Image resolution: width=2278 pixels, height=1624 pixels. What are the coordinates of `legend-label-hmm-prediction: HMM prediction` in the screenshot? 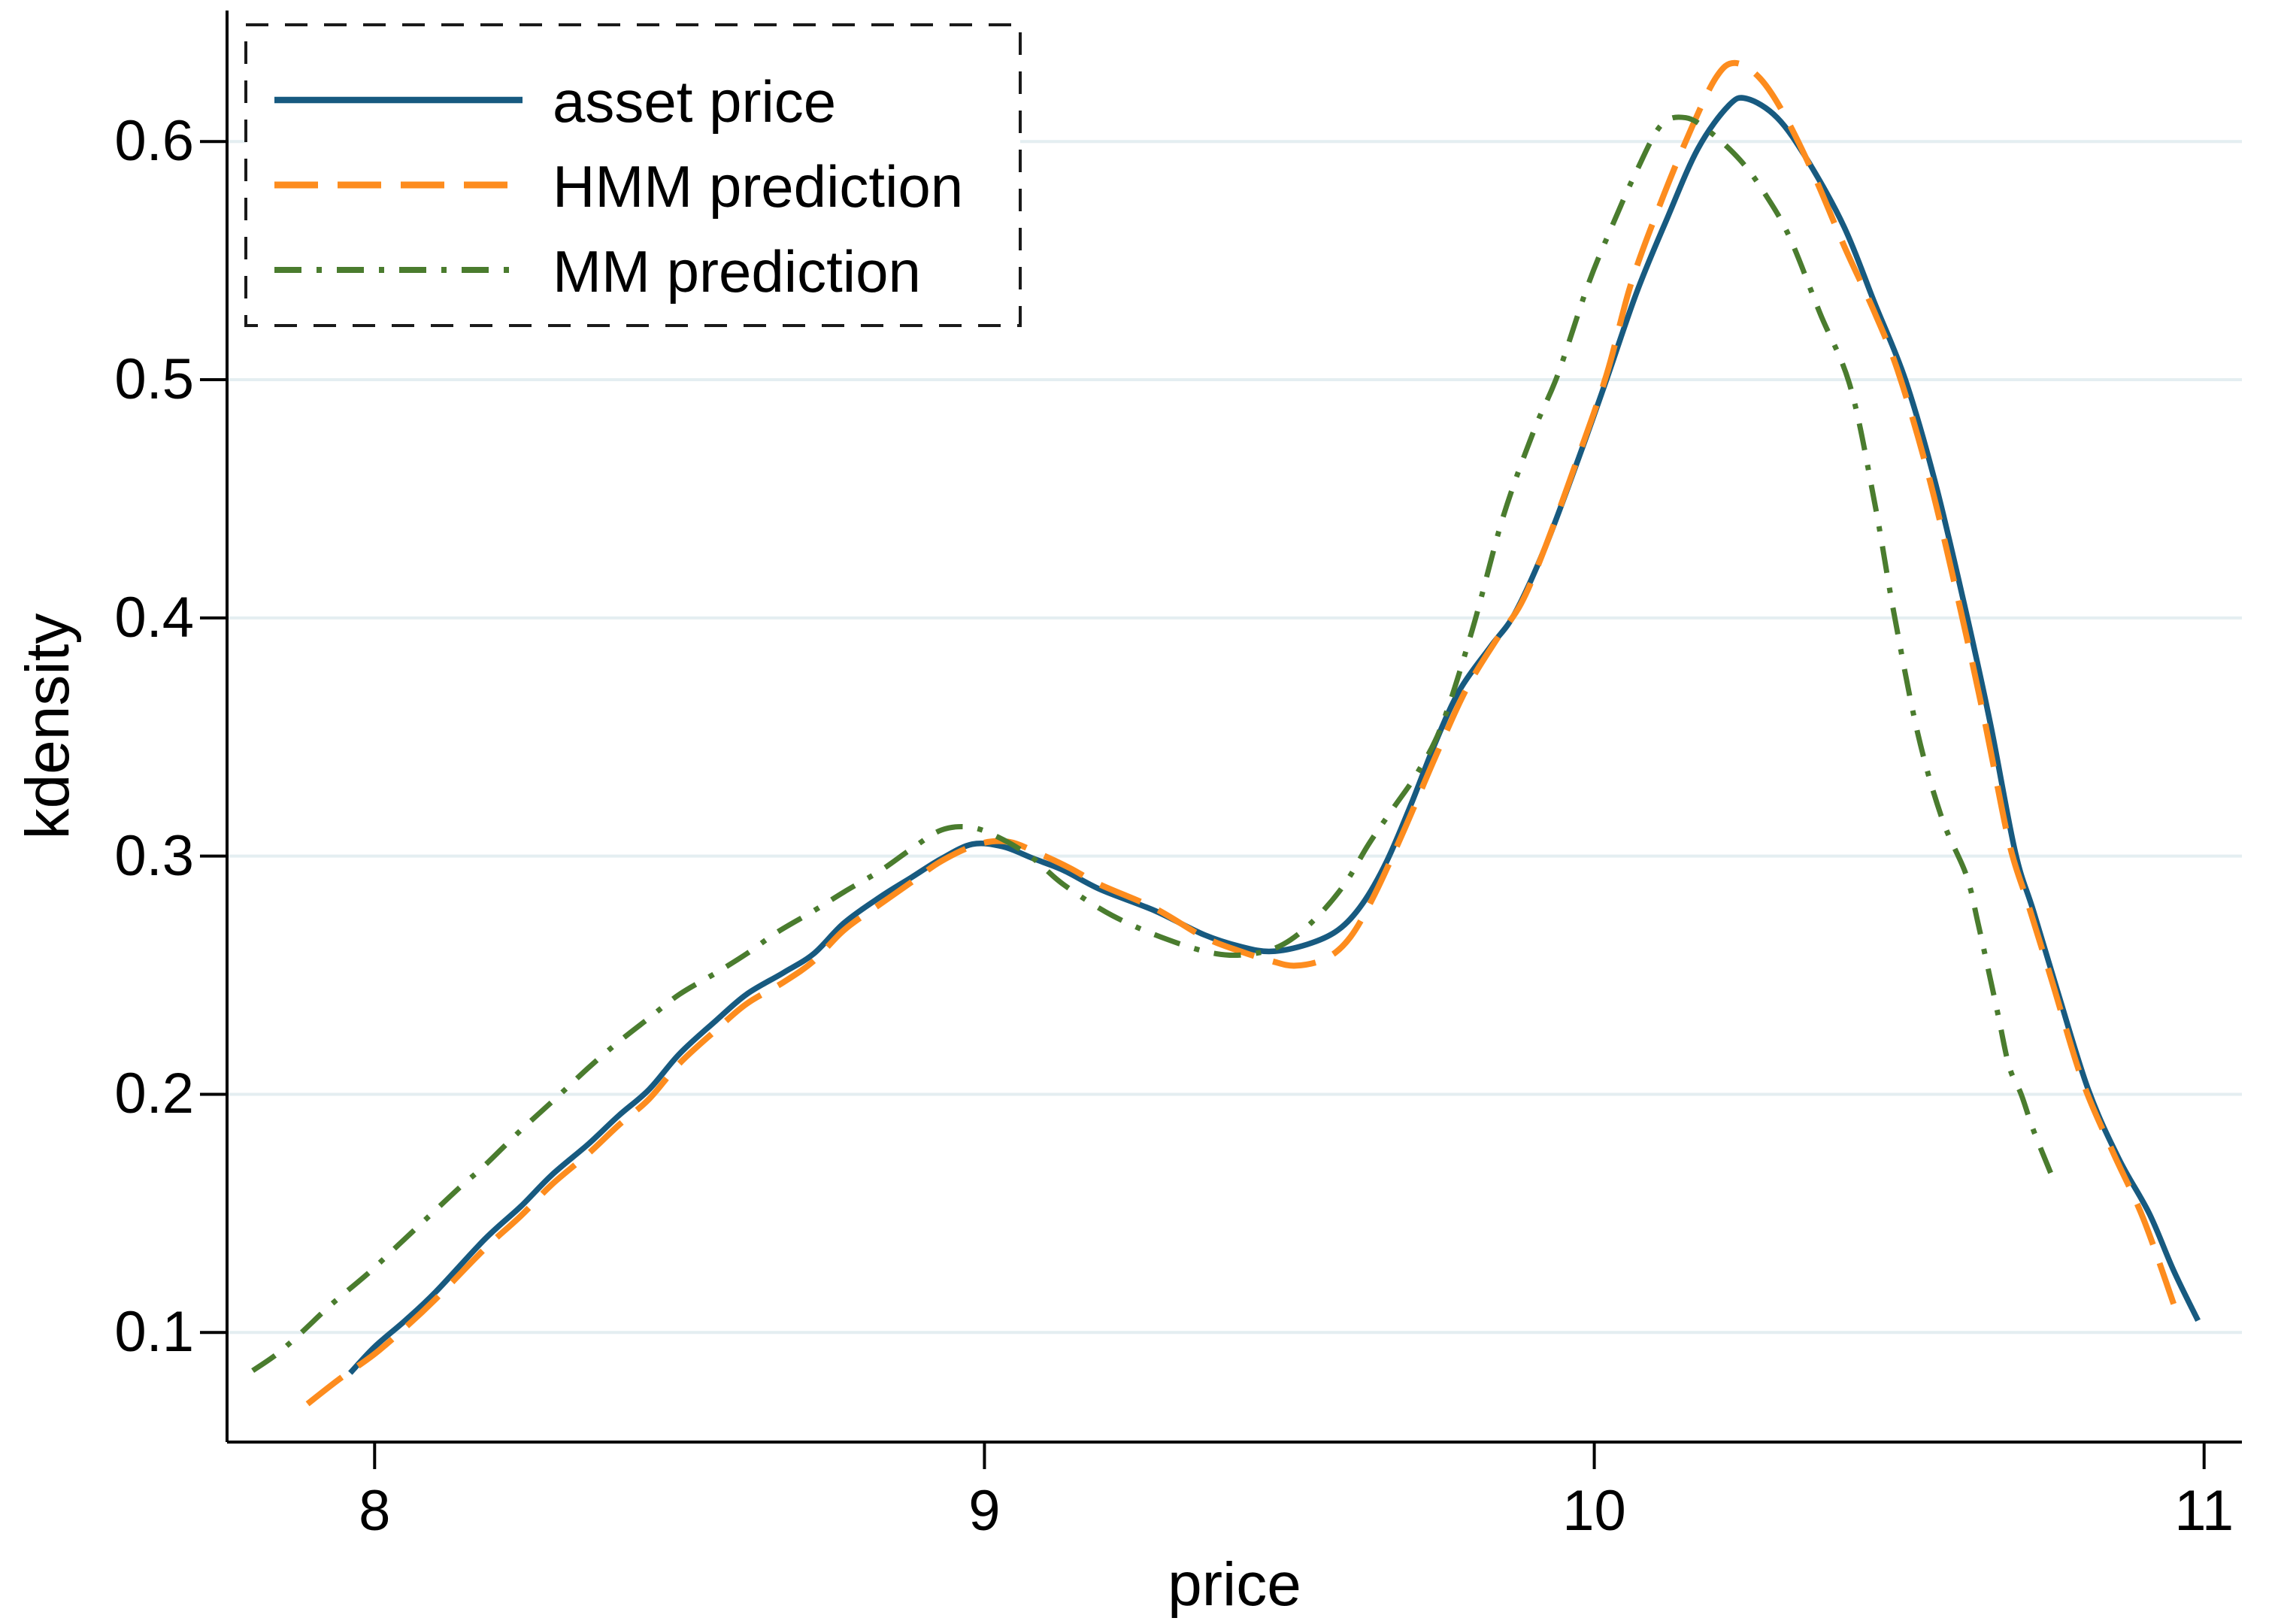 It's located at (758, 186).